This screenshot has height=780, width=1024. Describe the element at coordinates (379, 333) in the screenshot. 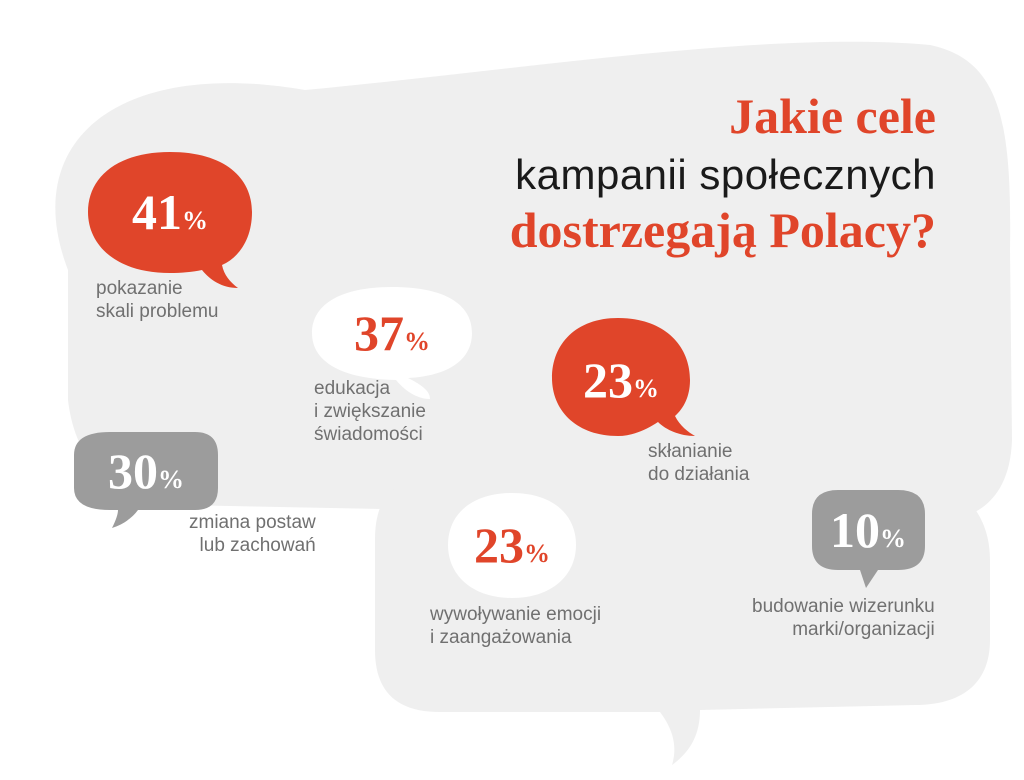

I see `value-number: 37` at that location.